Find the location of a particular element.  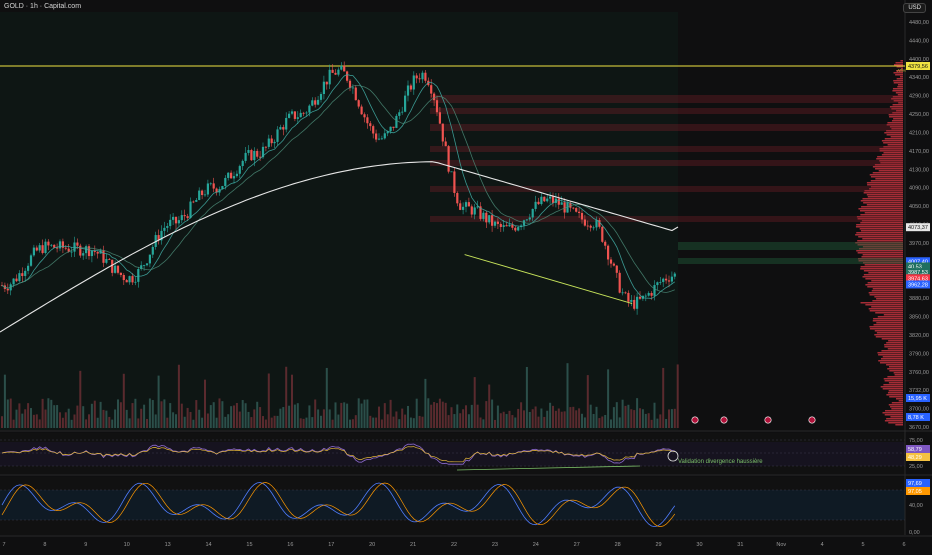

price-tag-label: 3987,53 is located at coordinates (918, 273).